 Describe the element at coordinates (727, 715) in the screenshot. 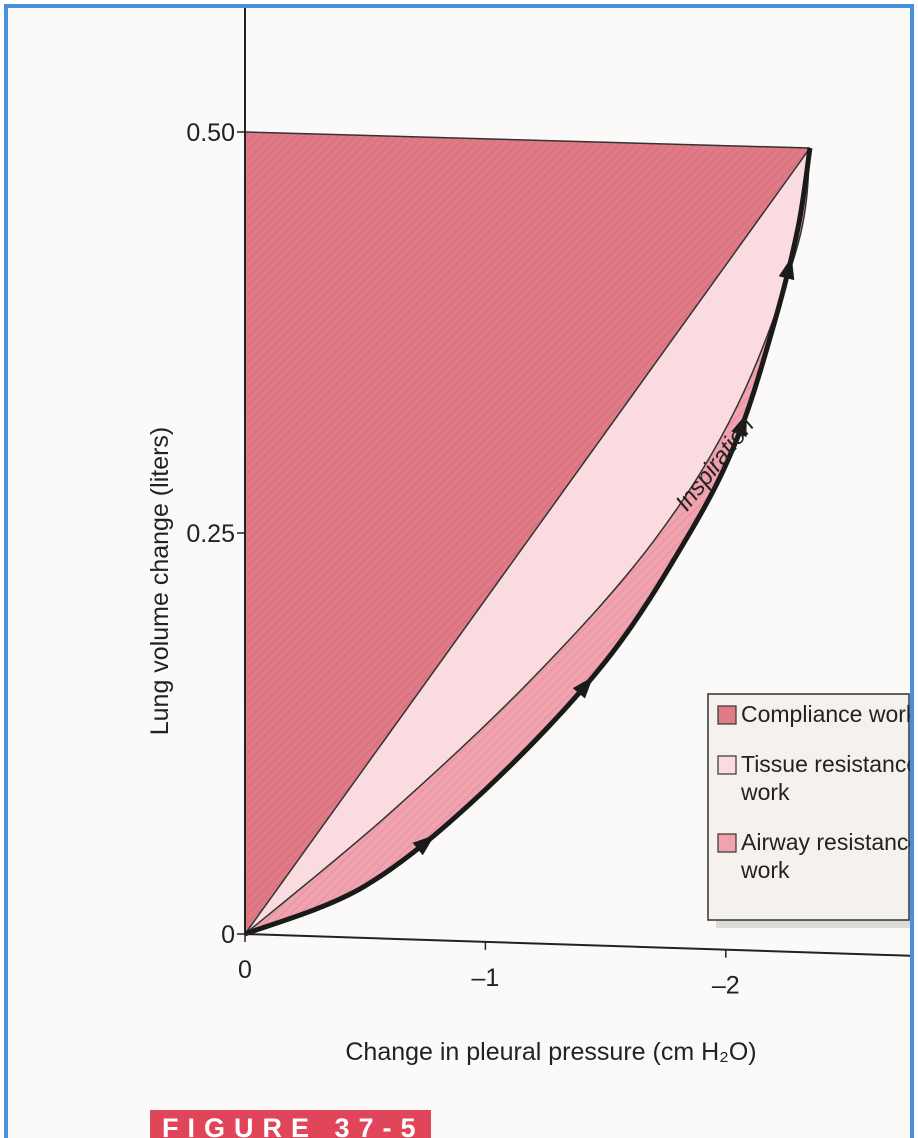

I see `legend-swatch-compliance` at that location.